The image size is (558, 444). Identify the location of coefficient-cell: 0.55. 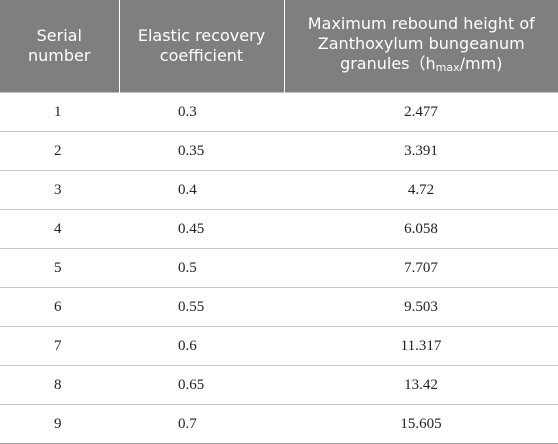
(201, 307).